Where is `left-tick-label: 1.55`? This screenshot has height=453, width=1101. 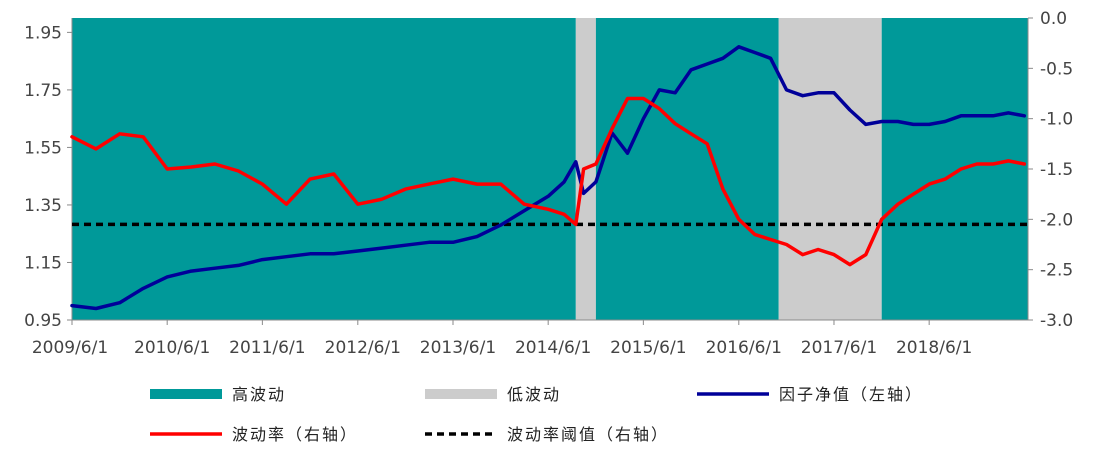
left-tick-label: 1.55 is located at coordinates (43, 148).